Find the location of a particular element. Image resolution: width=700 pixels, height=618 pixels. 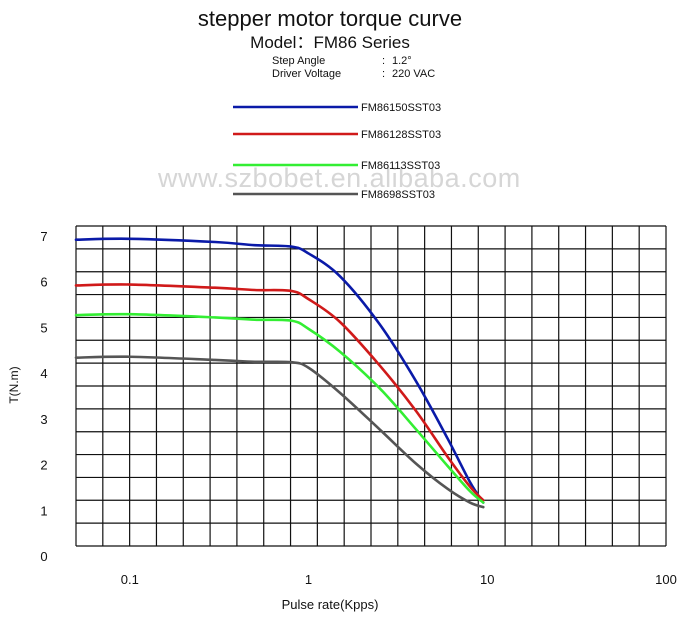

y-tick-label: 1 is located at coordinates (43, 510).